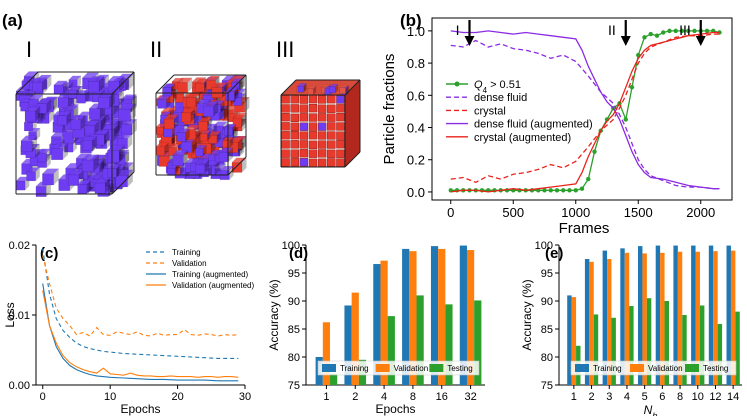  Describe the element at coordinates (384, 397) in the screenshot. I see `x-tick-label: 4` at that location.